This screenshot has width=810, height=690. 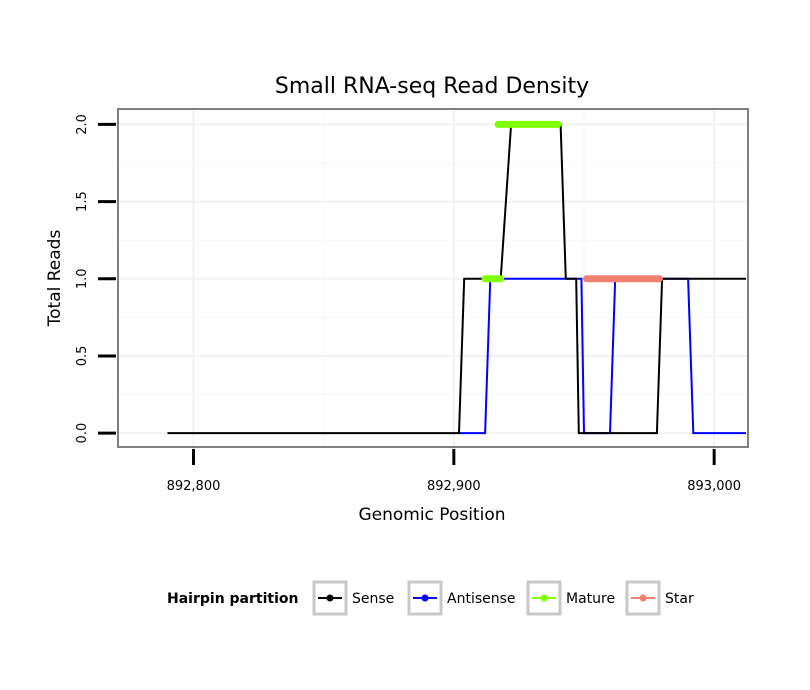 I want to click on legend-label-star: Star, so click(x=679, y=599).